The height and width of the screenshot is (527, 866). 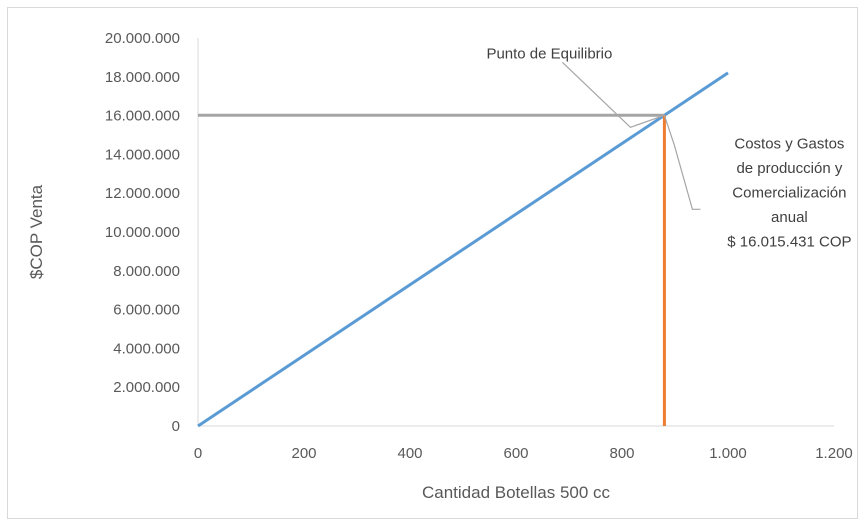 I want to click on break-even-leader, so click(x=613, y=94).